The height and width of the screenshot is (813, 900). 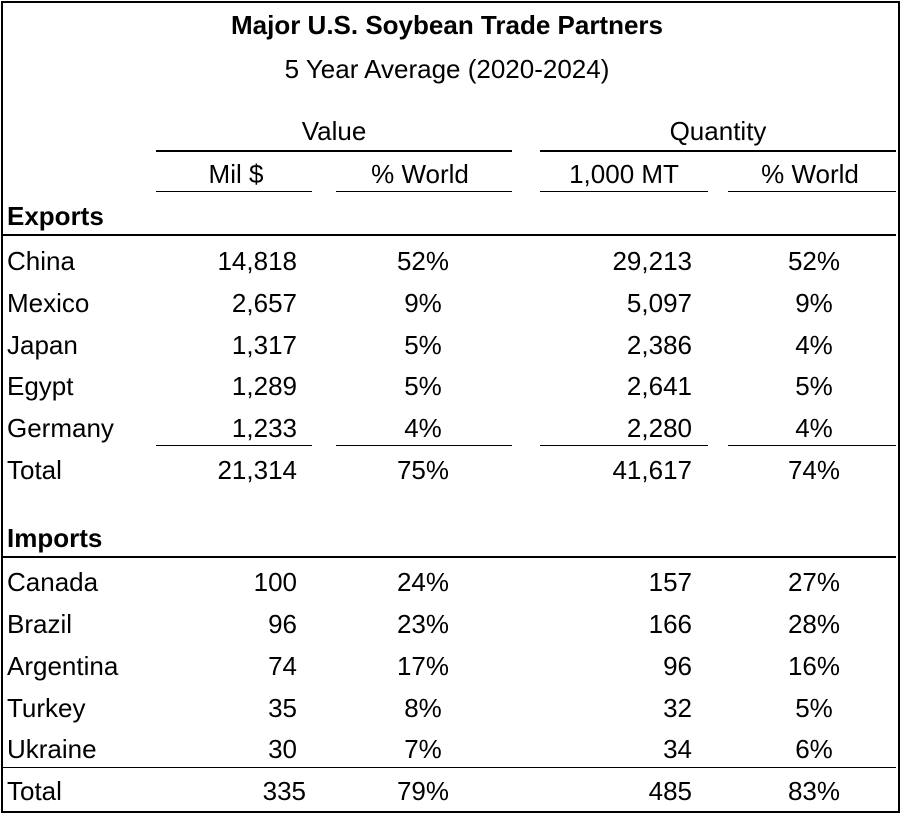 I want to click on cell-value: 74, so click(x=282, y=666).